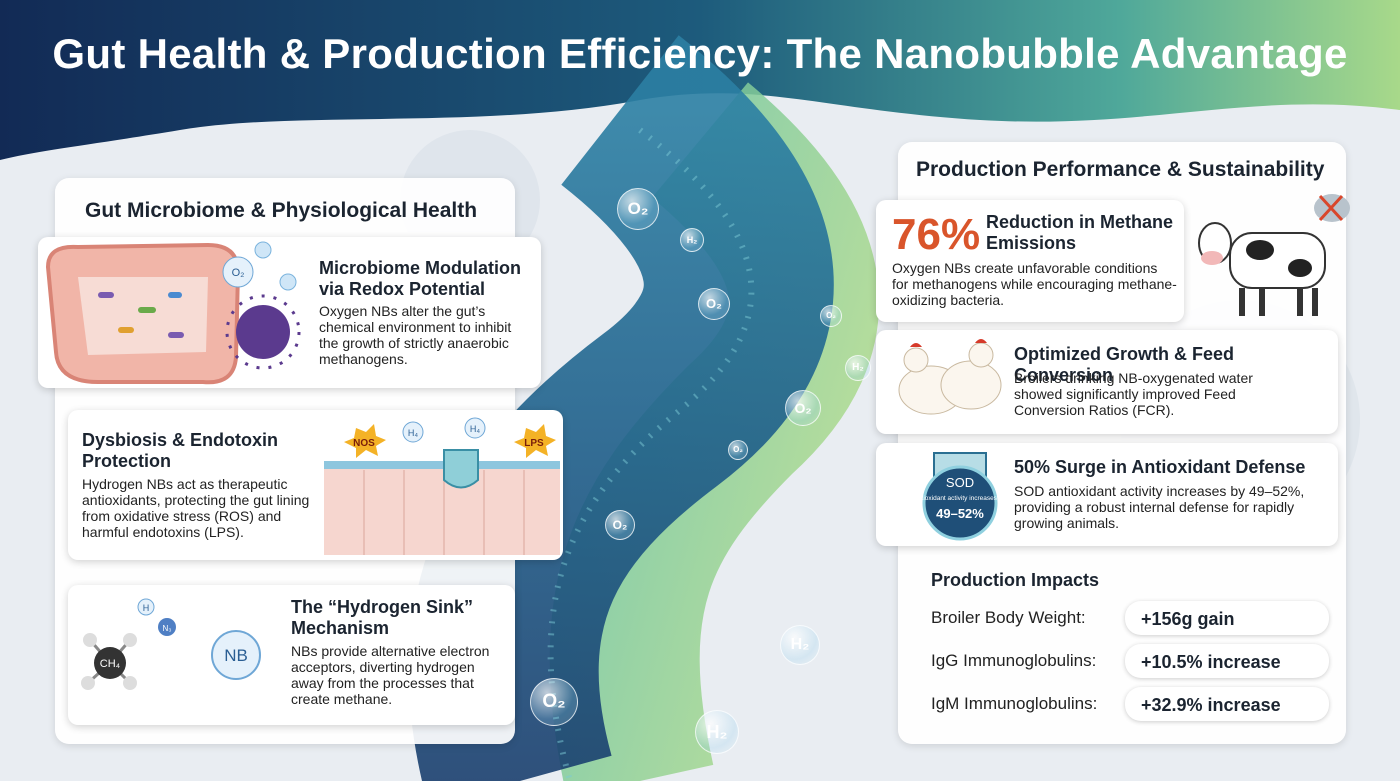 This screenshot has width=1400, height=781. I want to click on badge-caption: antioxidant activity increases by, so click(960, 498).